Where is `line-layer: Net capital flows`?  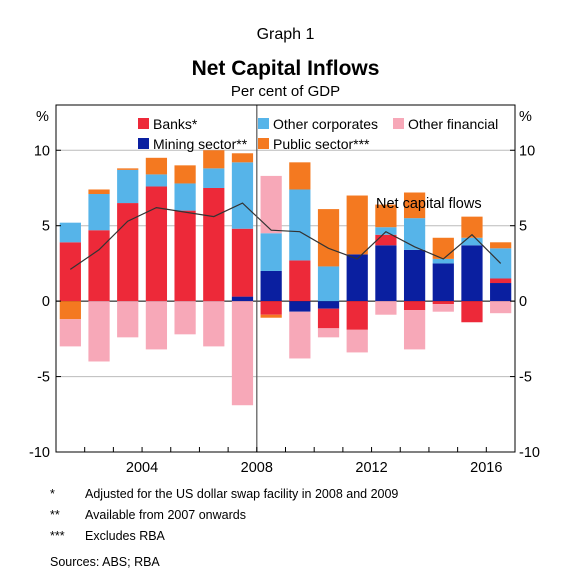 line-layer: Net capital flows is located at coordinates (285, 233).